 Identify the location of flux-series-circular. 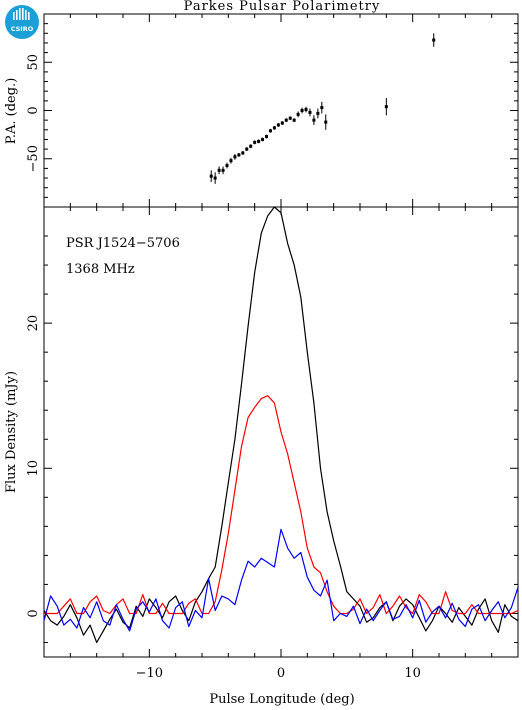
(281, 580).